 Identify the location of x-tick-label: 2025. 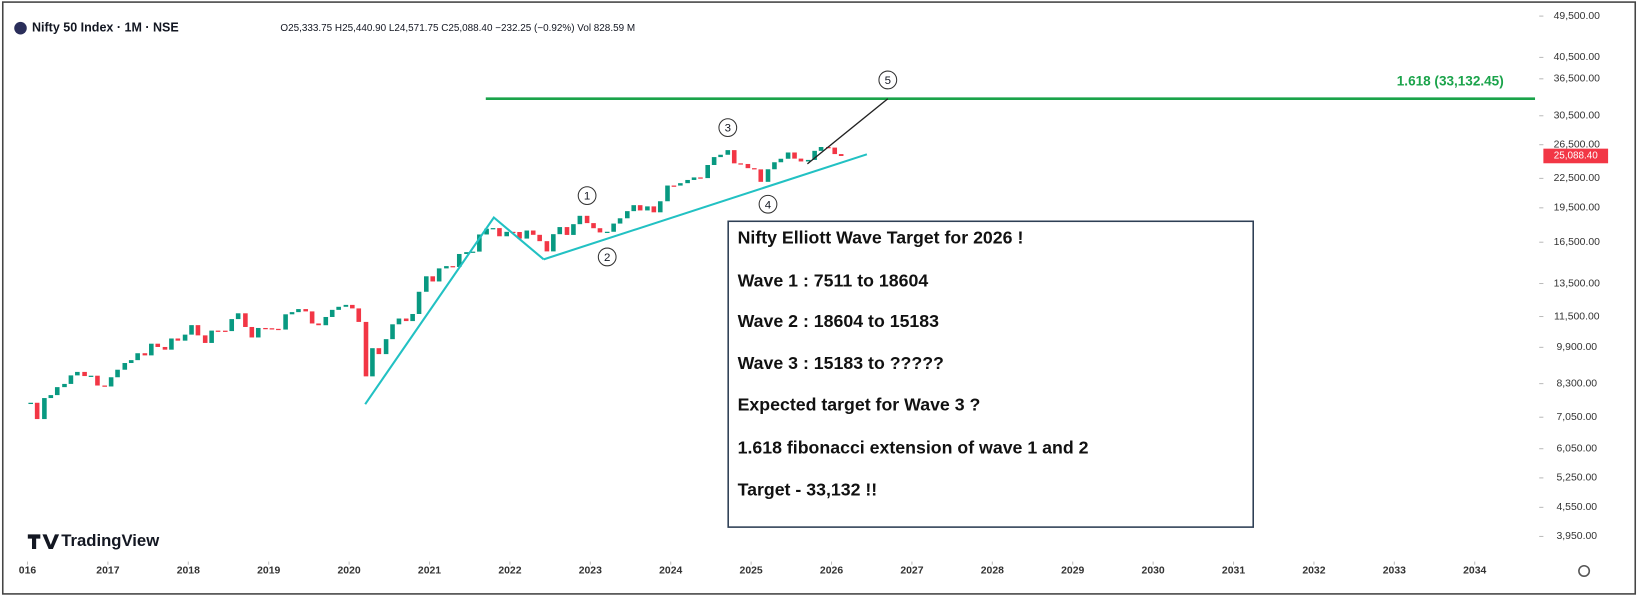
(751, 571).